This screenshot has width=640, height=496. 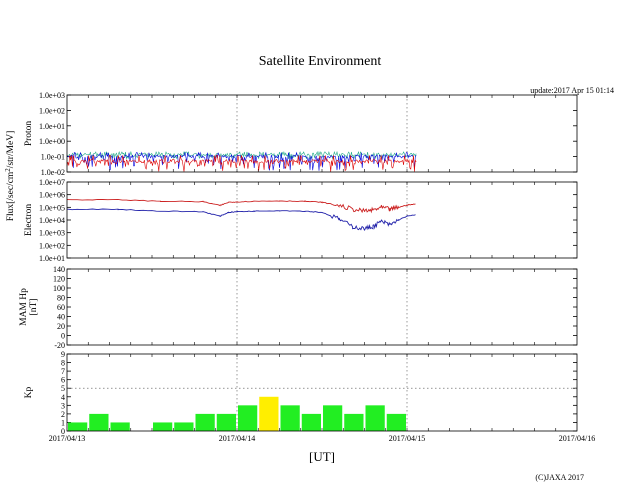 What do you see at coordinates (63, 371) in the screenshot?
I see `y-tick-label: 7` at bounding box center [63, 371].